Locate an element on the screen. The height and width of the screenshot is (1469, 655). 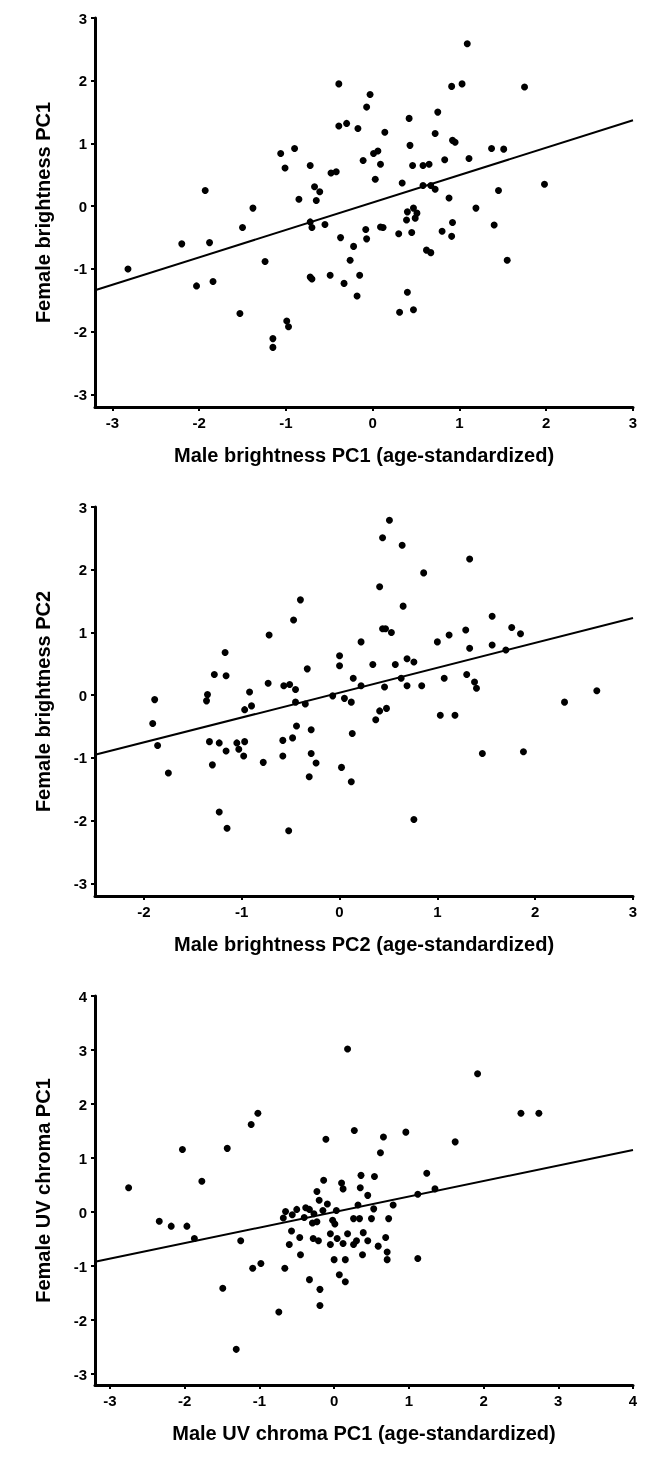
y-tick-label: 4 is located at coordinates (83, 996).